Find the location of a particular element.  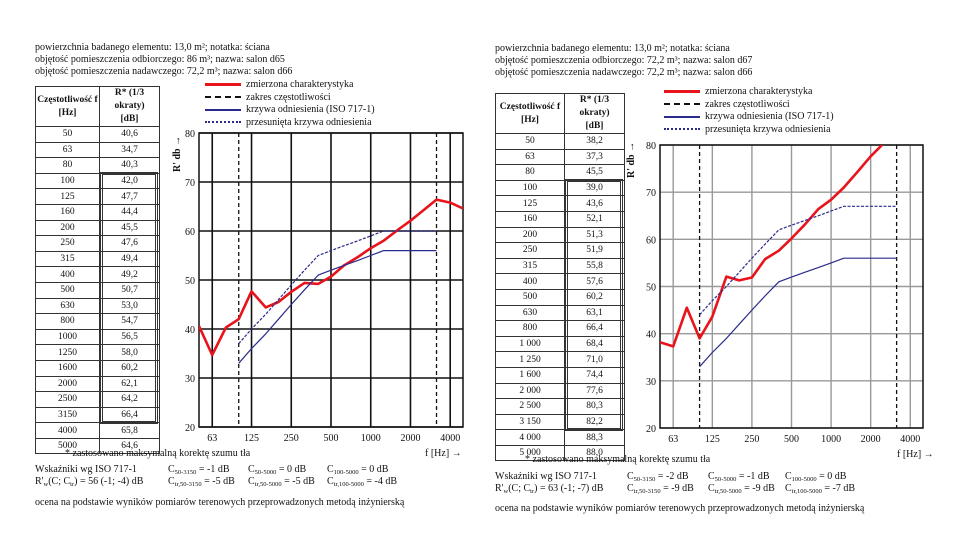

frequency-cell: 500 is located at coordinates (67, 290).